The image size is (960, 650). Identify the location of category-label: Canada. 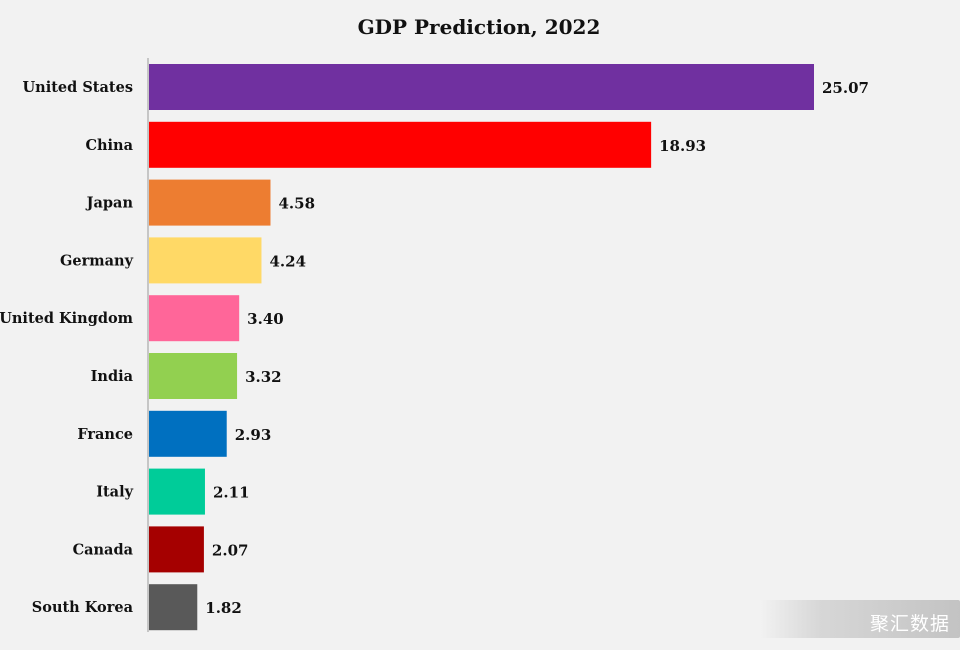
(103, 549).